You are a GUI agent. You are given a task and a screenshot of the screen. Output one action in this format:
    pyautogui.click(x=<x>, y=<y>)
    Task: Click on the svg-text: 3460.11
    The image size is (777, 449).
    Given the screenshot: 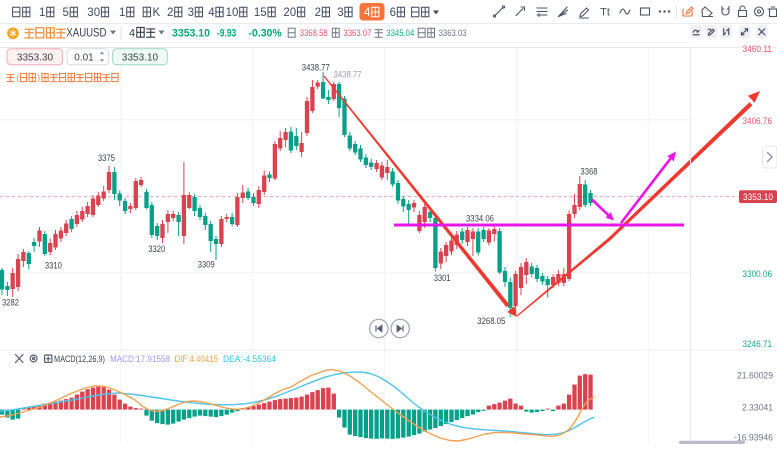 What is the action you would take?
    pyautogui.click(x=758, y=49)
    